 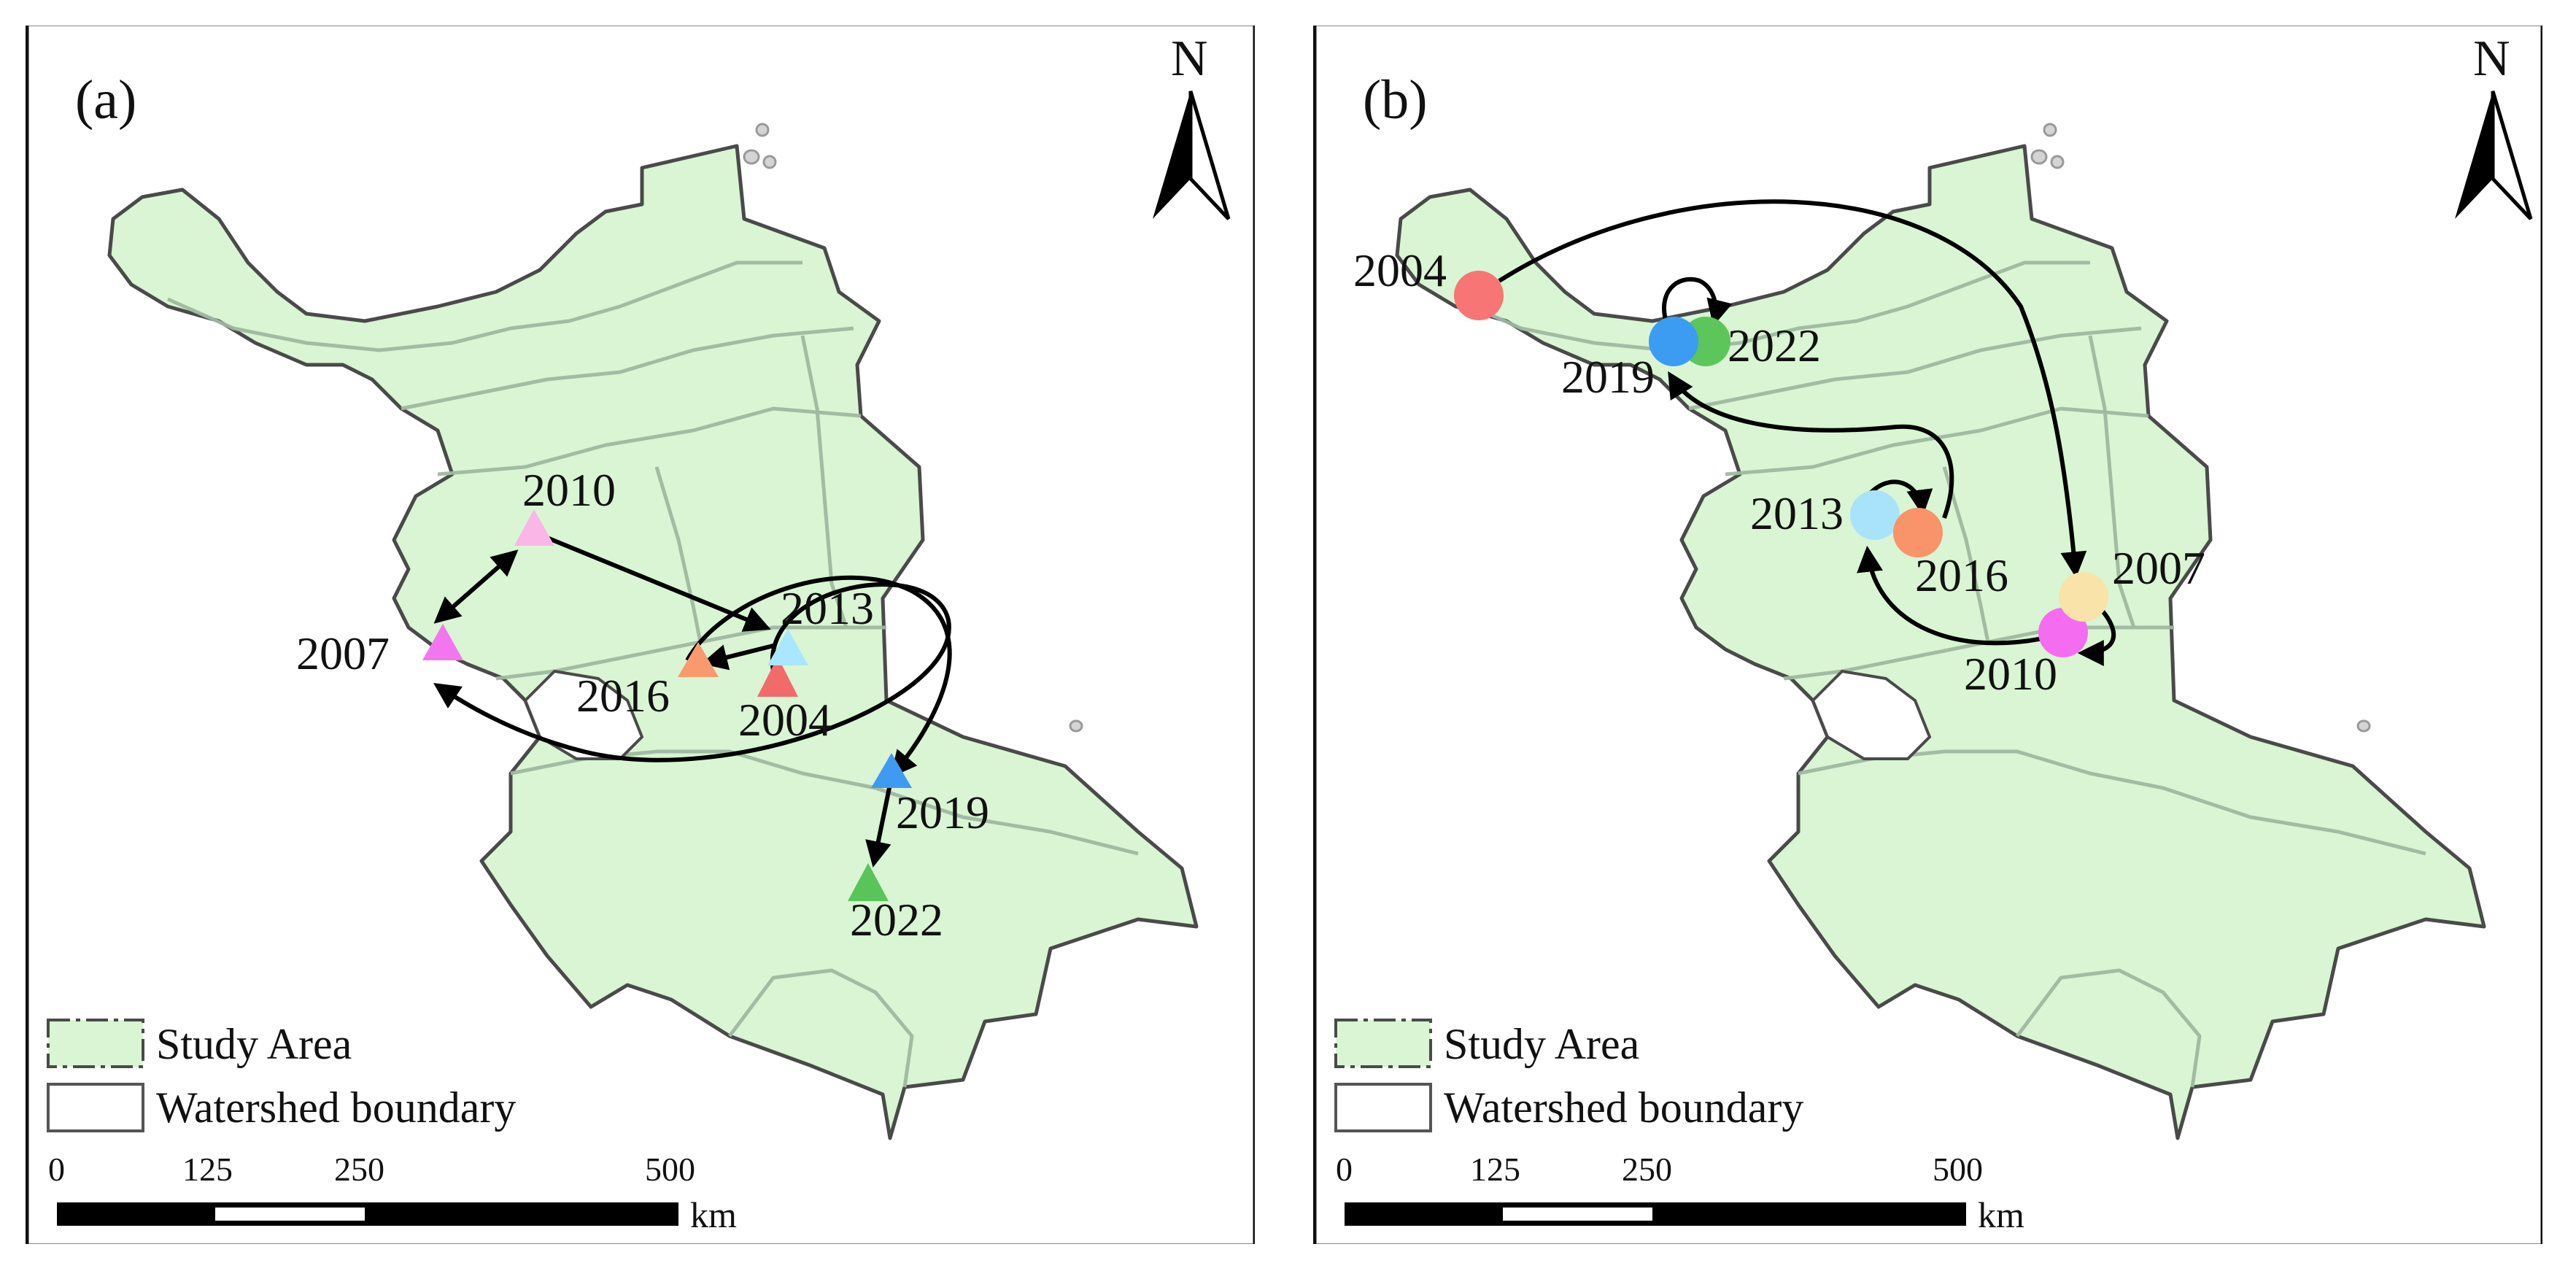 What do you see at coordinates (1875, 515) in the screenshot?
I see `panel-b-marker-2013` at bounding box center [1875, 515].